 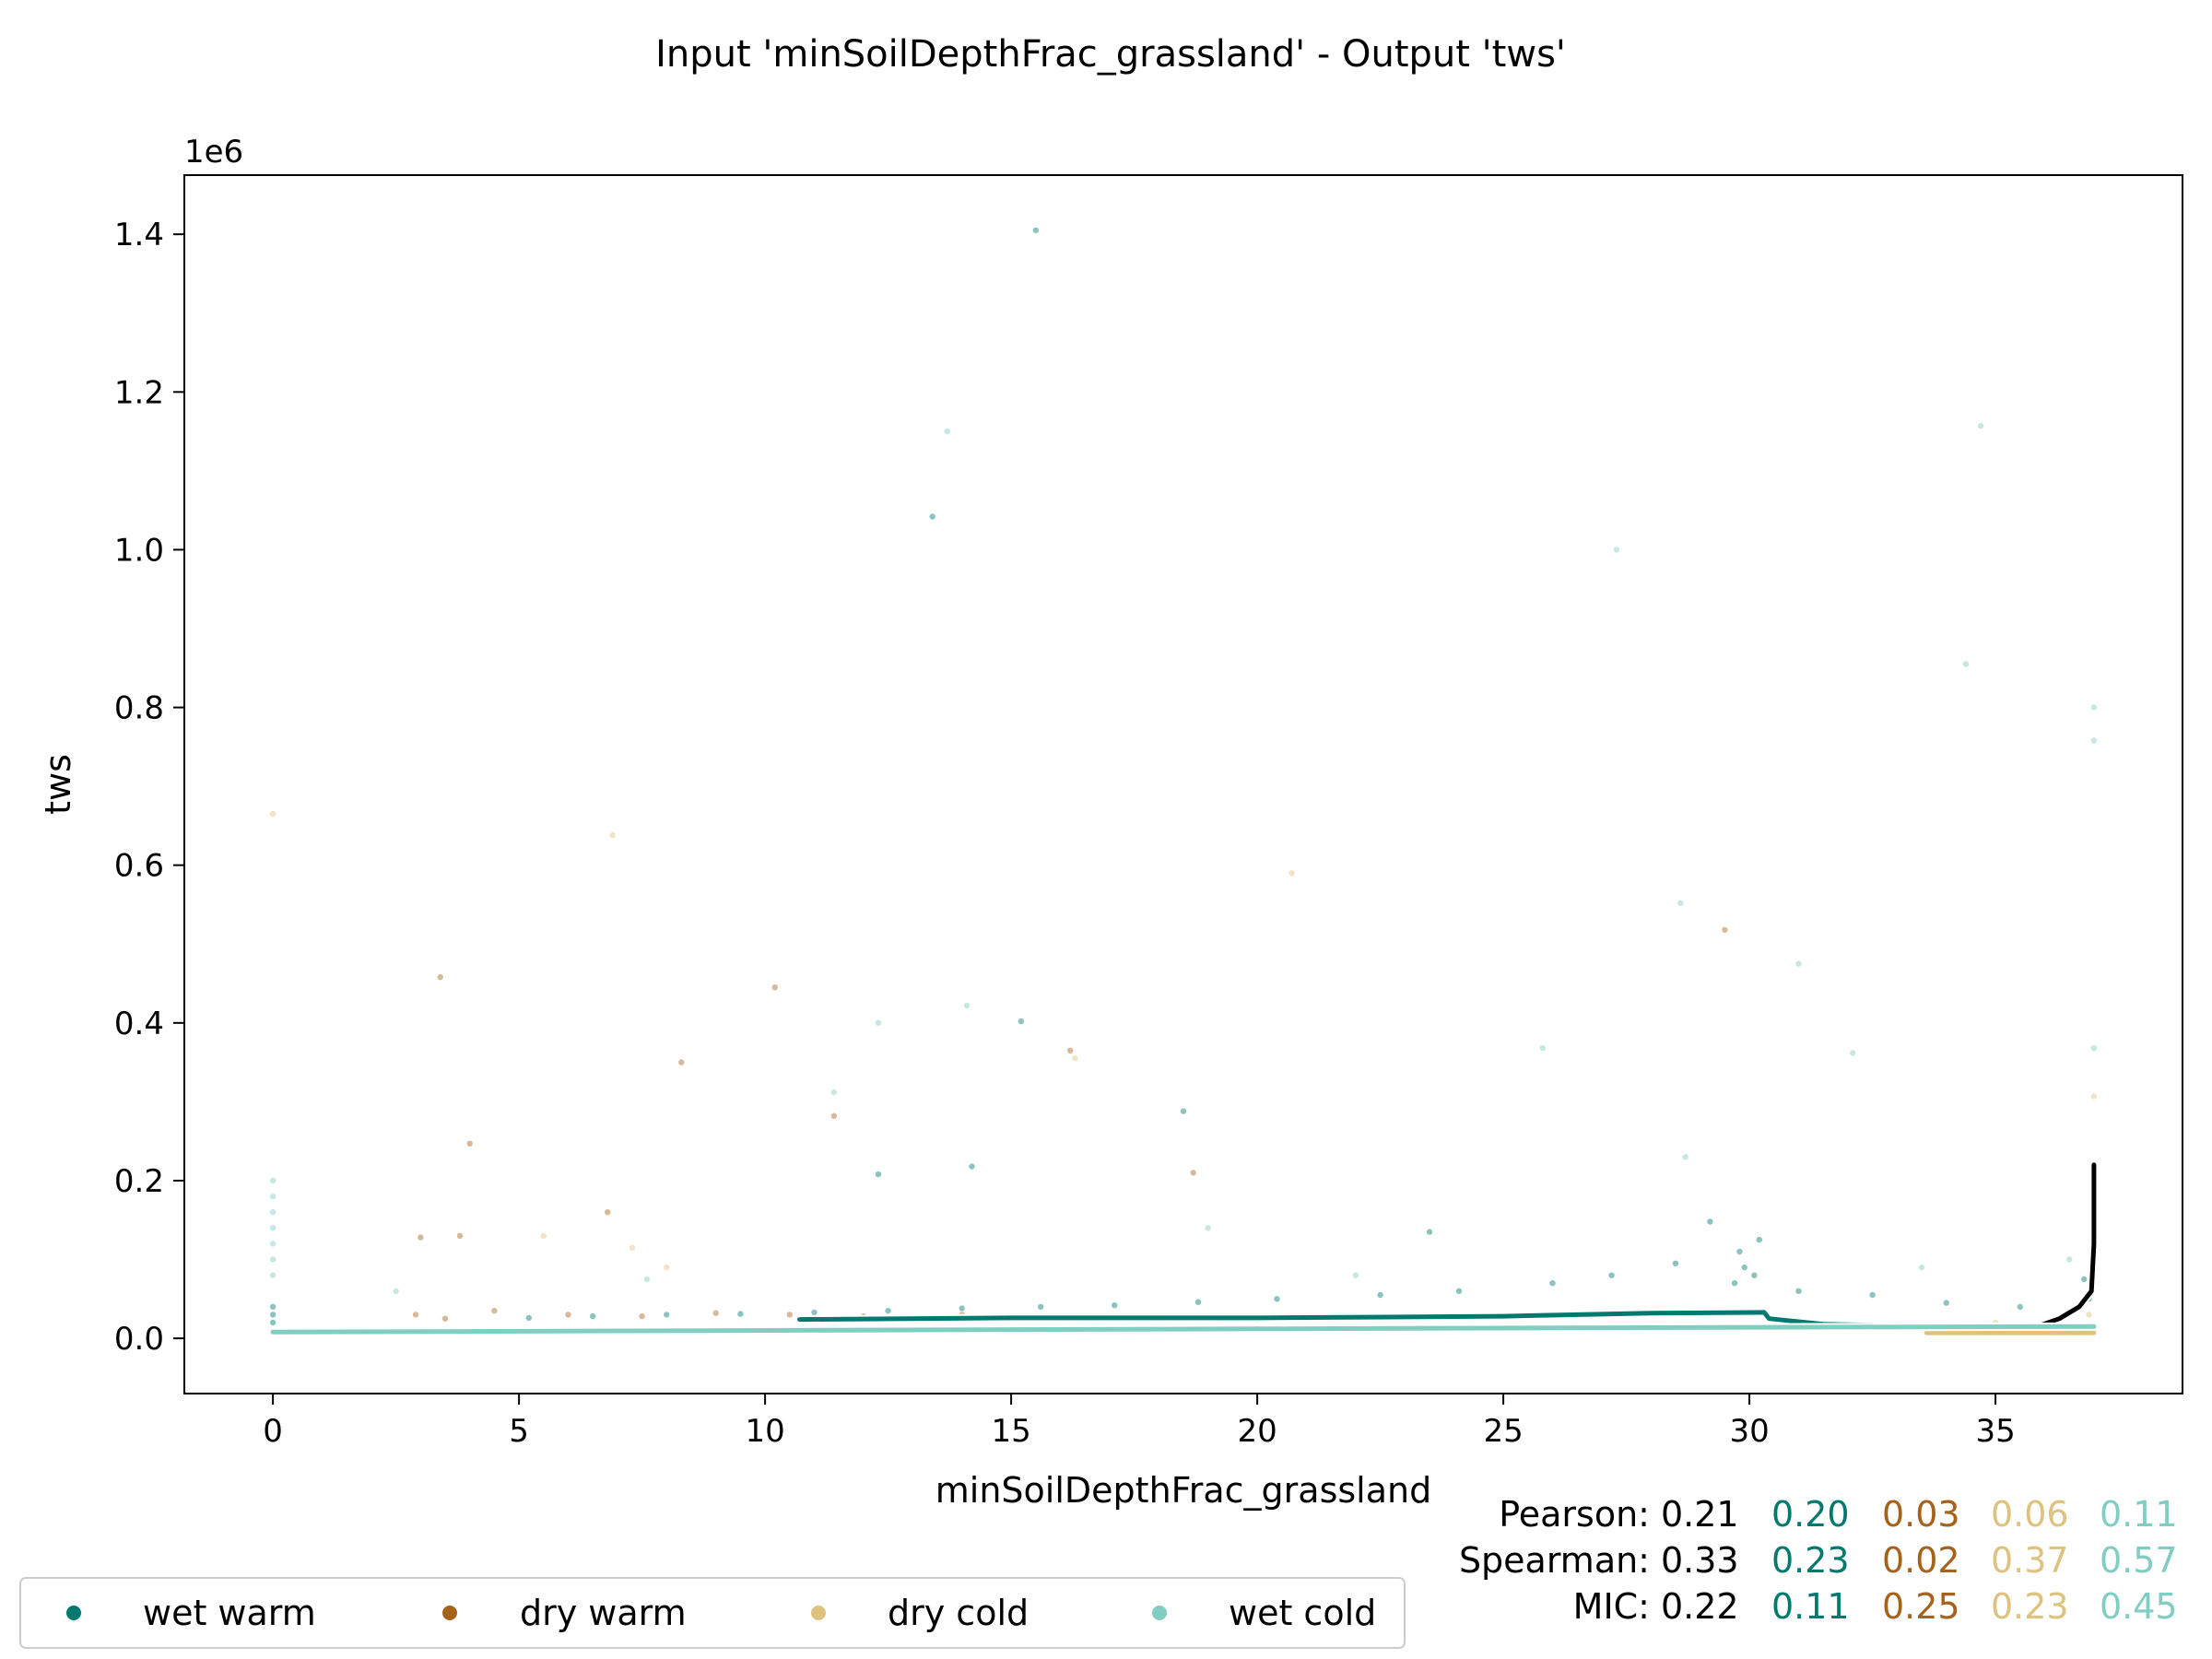 What do you see at coordinates (958, 1613) in the screenshot?
I see `legend-label-dry-cold: dry cold` at bounding box center [958, 1613].